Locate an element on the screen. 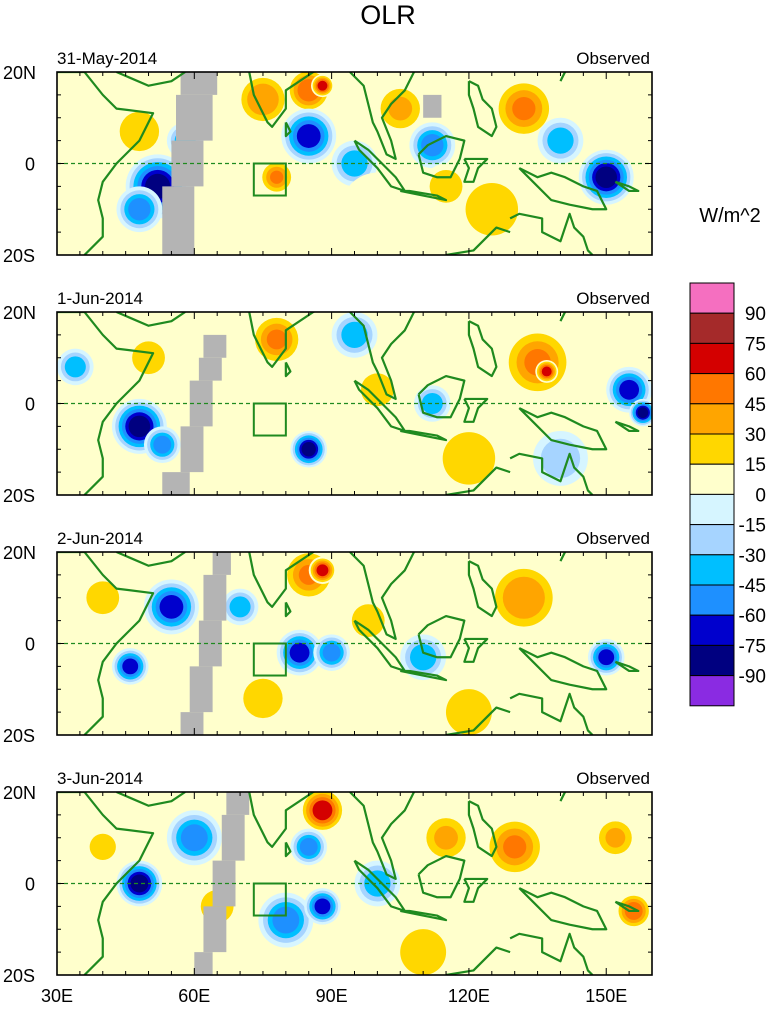 The image size is (778, 1012). colorbar-label: -90 is located at coordinates (752, 677).